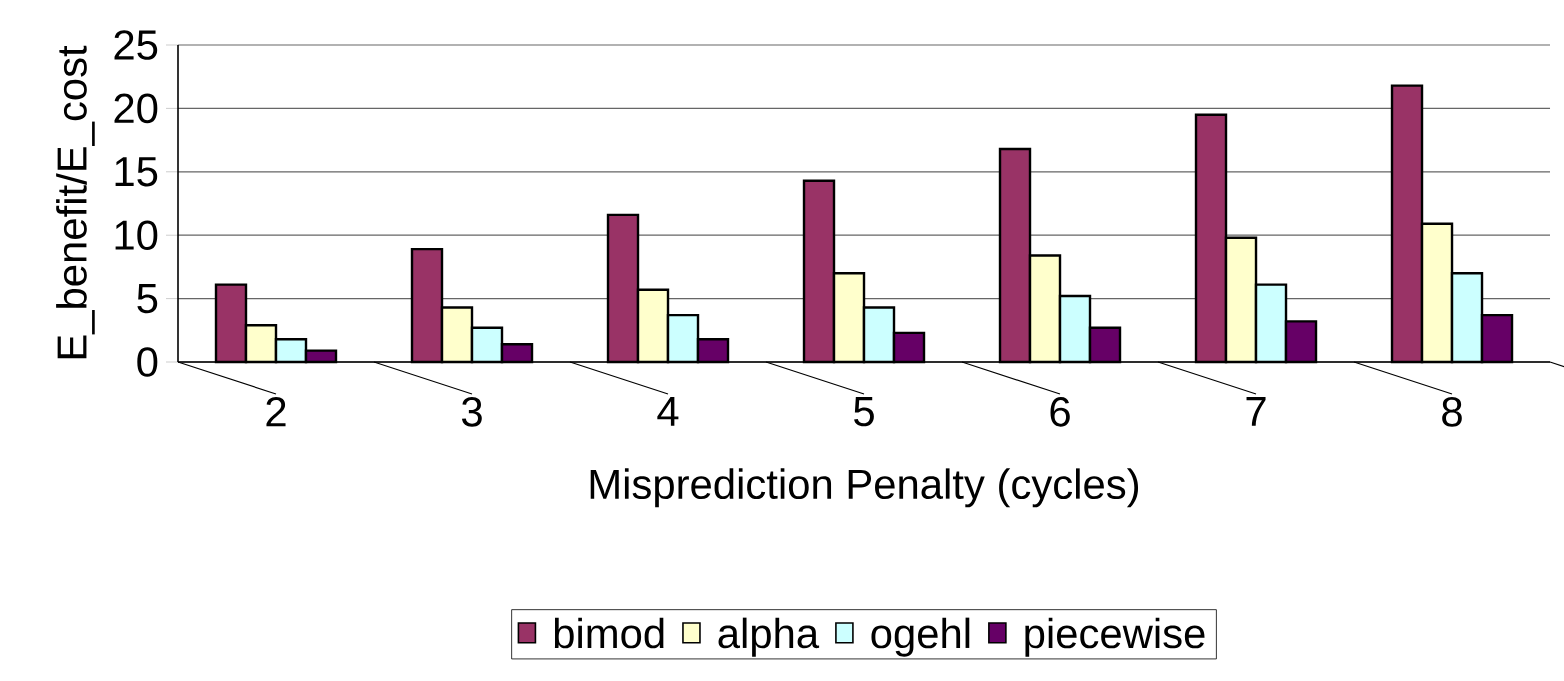 This screenshot has width=1564, height=681. Describe the element at coordinates (1452, 412) in the screenshot. I see `x-tick-label: 8` at that location.